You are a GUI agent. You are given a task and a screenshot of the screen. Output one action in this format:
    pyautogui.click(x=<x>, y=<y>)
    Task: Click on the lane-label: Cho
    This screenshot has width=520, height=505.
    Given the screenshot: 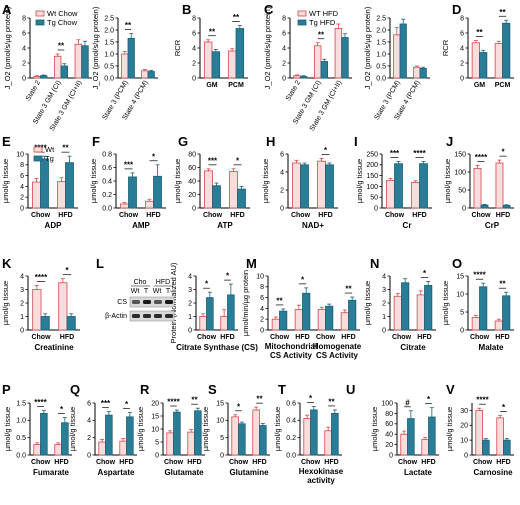 What is the action you would take?
    pyautogui.click(x=140, y=282)
    